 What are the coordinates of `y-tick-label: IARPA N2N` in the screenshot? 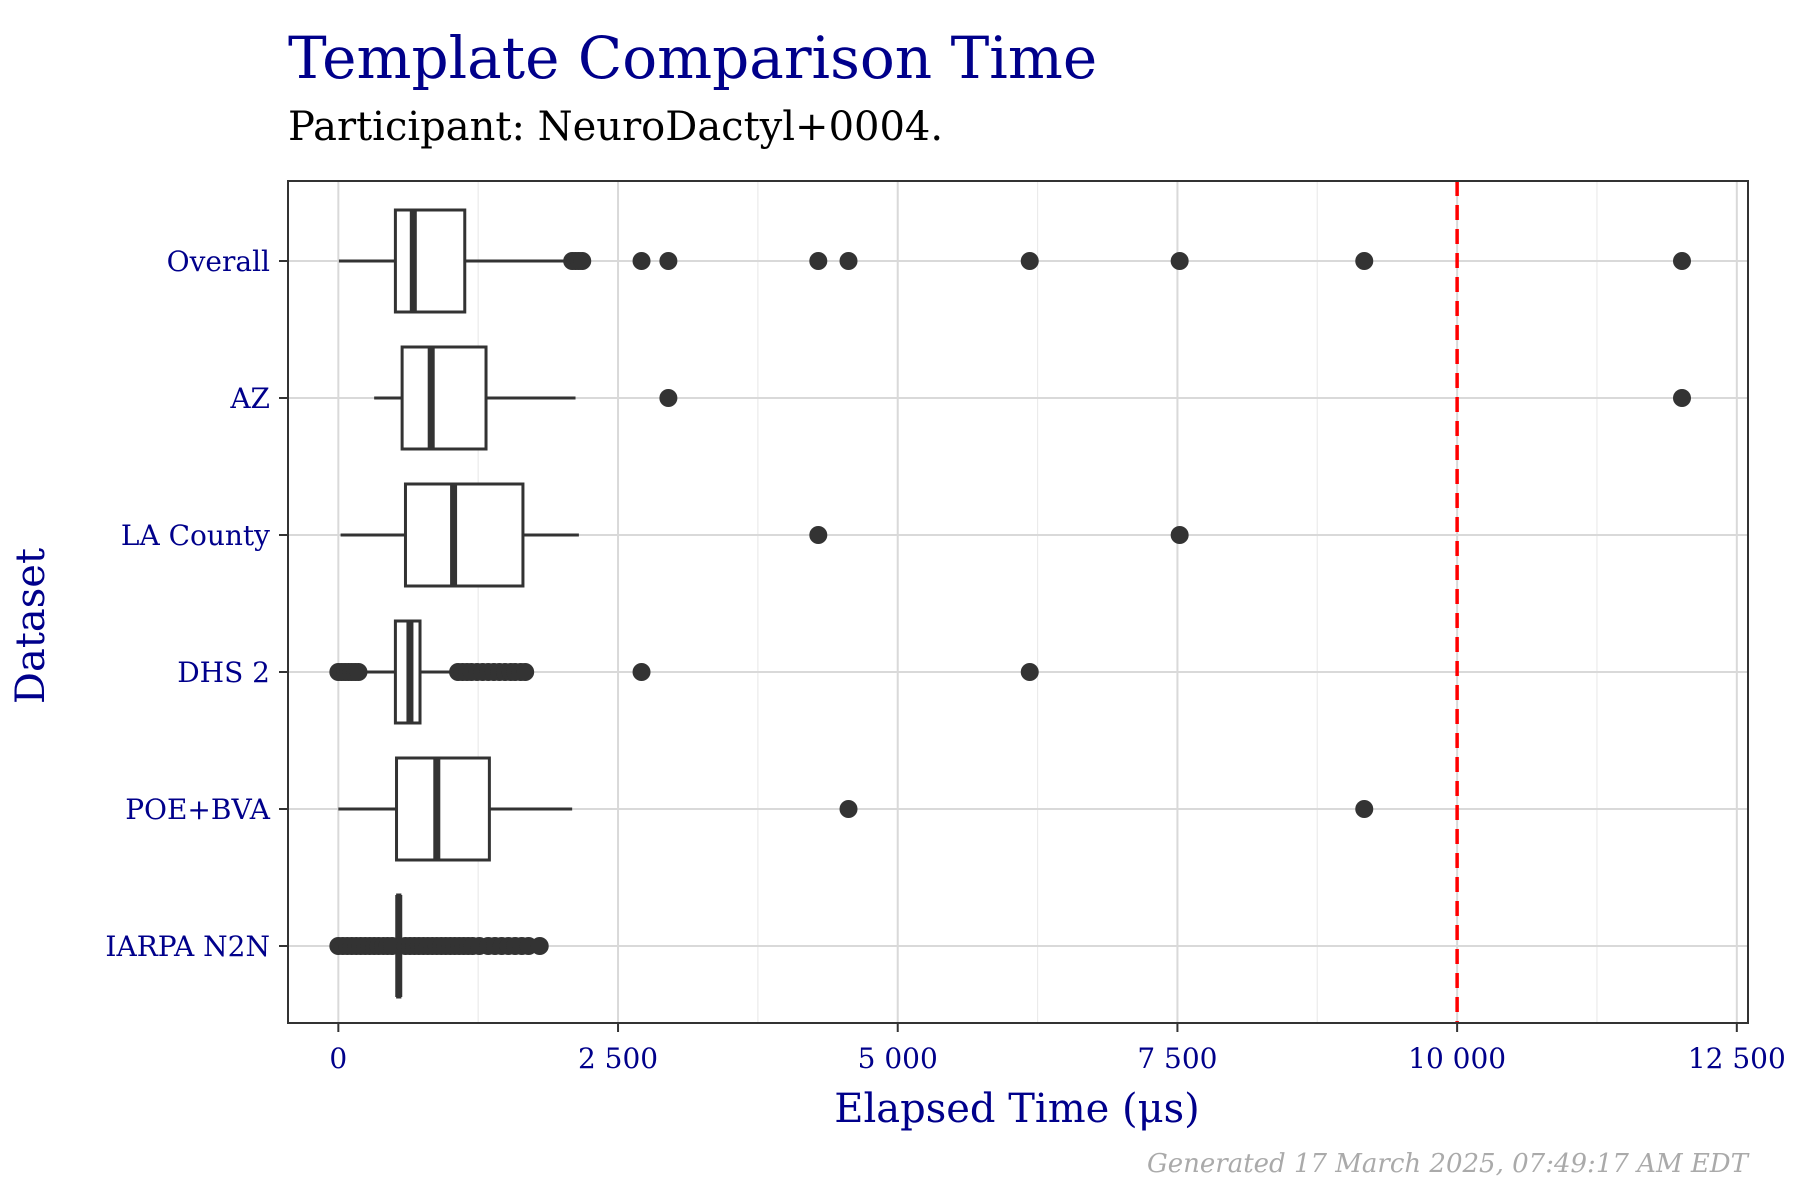 It's located at (187, 946).